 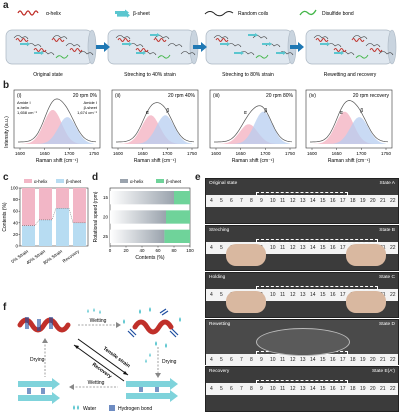 I want to click on legend-disulfide-bond-label: Disulfide bond, so click(x=338, y=14).